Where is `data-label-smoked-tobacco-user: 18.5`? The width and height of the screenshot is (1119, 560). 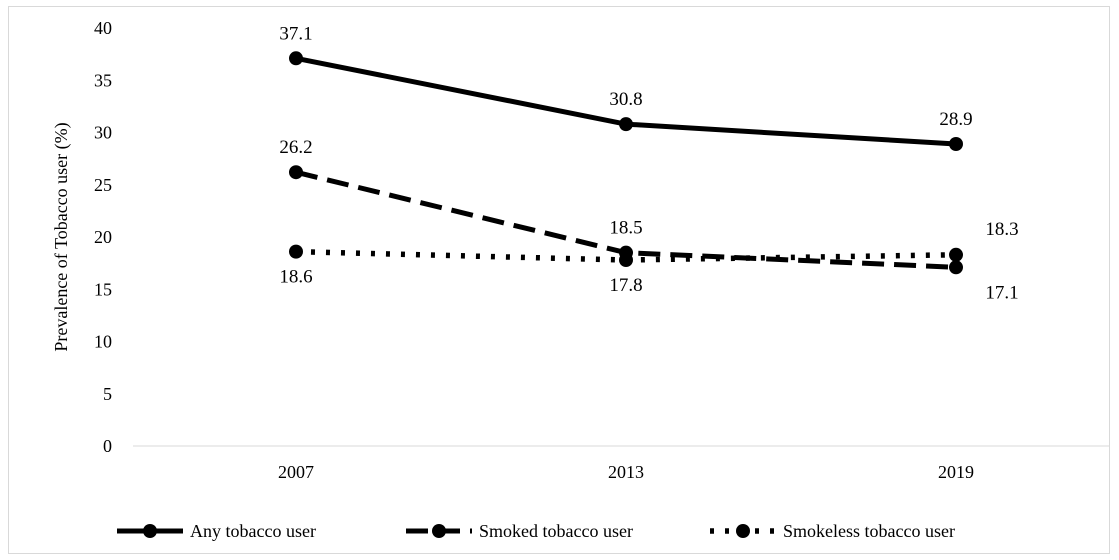 data-label-smoked-tobacco-user: 18.5 is located at coordinates (625, 228).